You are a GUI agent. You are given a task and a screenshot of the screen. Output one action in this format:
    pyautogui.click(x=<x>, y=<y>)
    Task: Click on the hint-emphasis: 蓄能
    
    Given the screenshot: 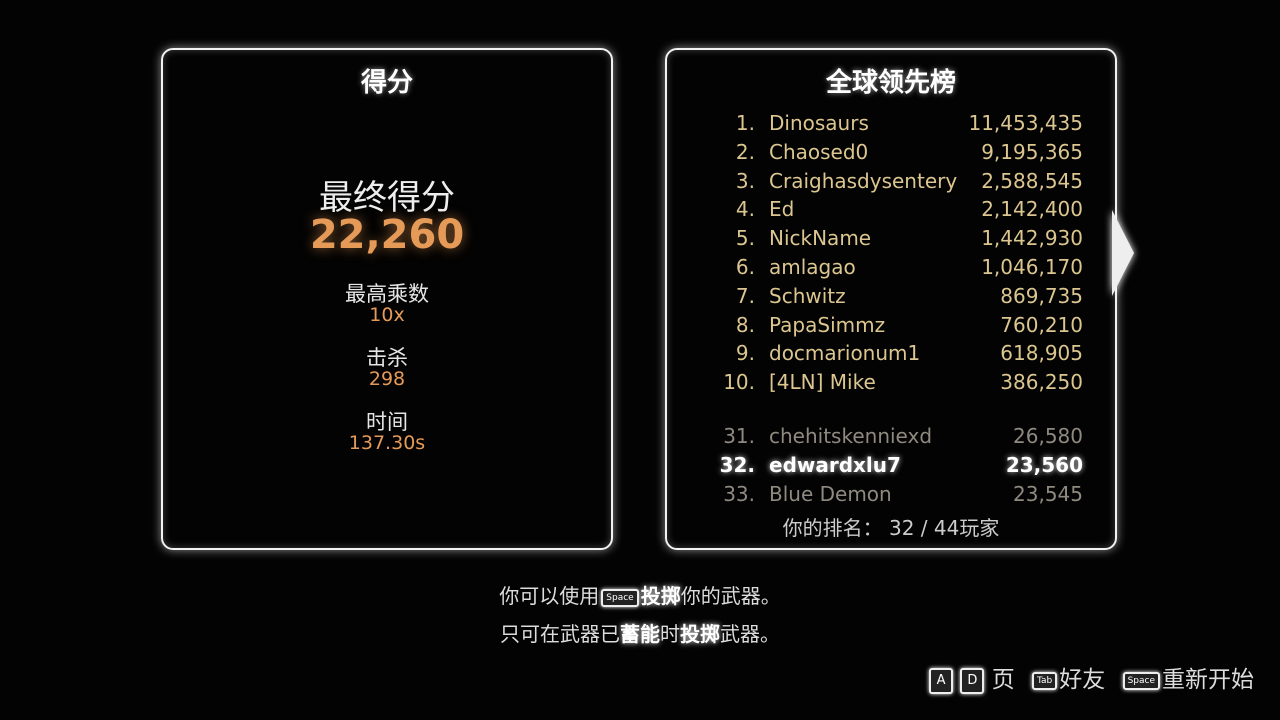 What is the action you would take?
    pyautogui.click(x=640, y=634)
    